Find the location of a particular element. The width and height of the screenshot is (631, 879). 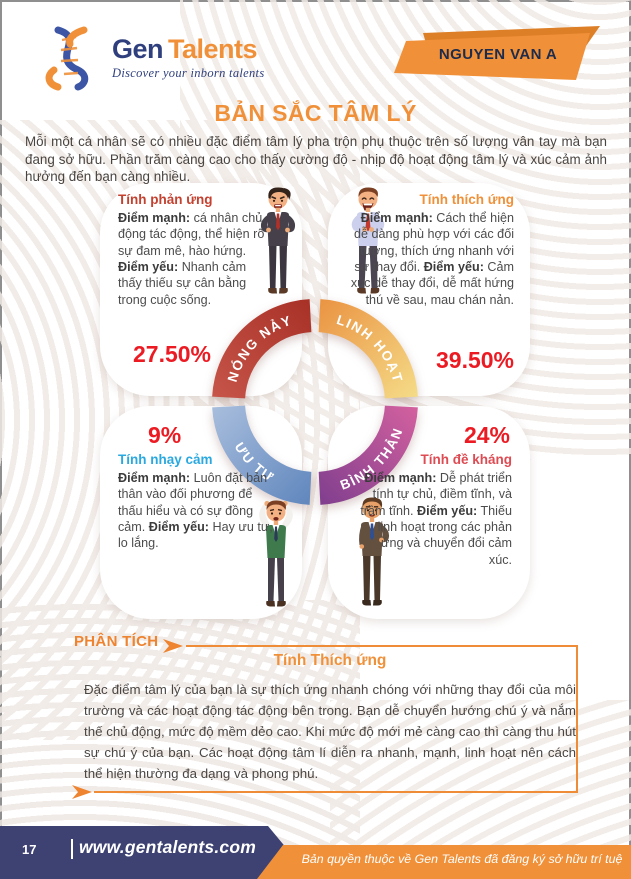

percent-de-khang: 24% is located at coordinates (486, 435).